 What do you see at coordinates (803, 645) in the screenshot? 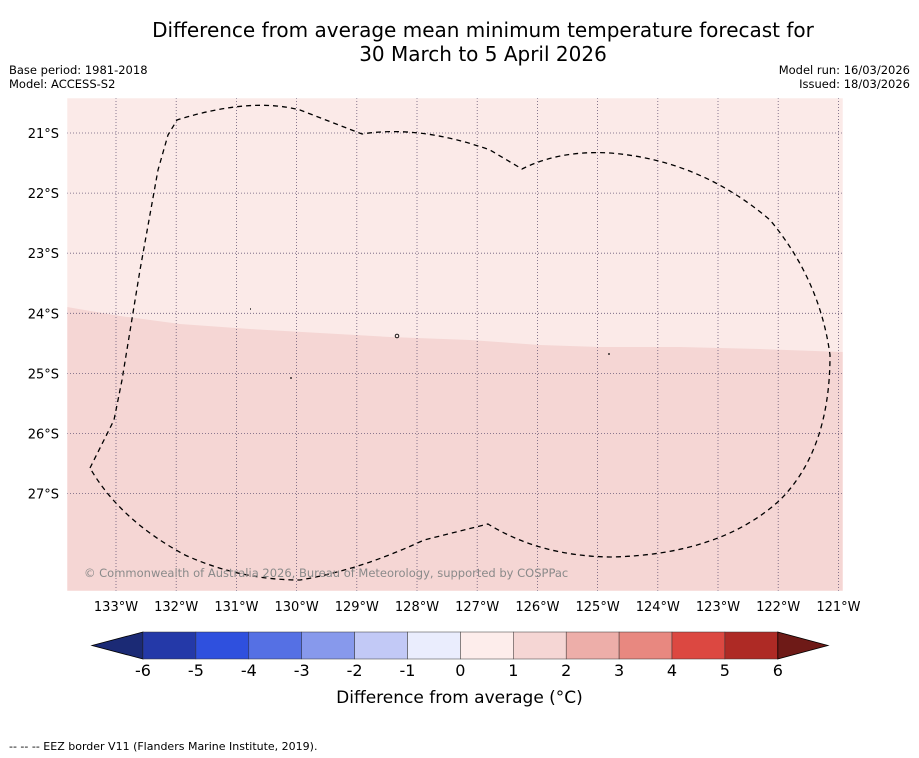
I see `colorbar-extend-high` at bounding box center [803, 645].